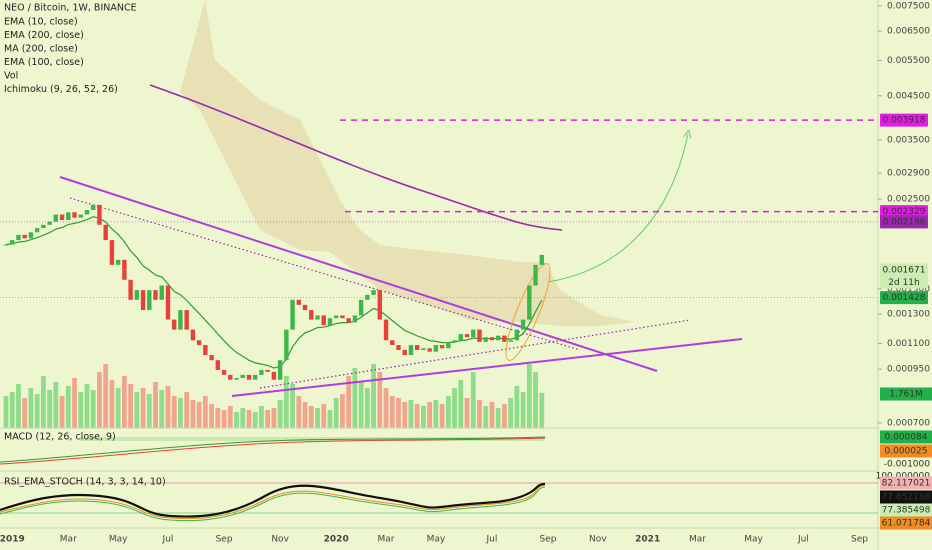 This screenshot has width=932, height=550. Describe the element at coordinates (906, 511) in the screenshot. I see `pane-badge-label: 77.385498` at that location.